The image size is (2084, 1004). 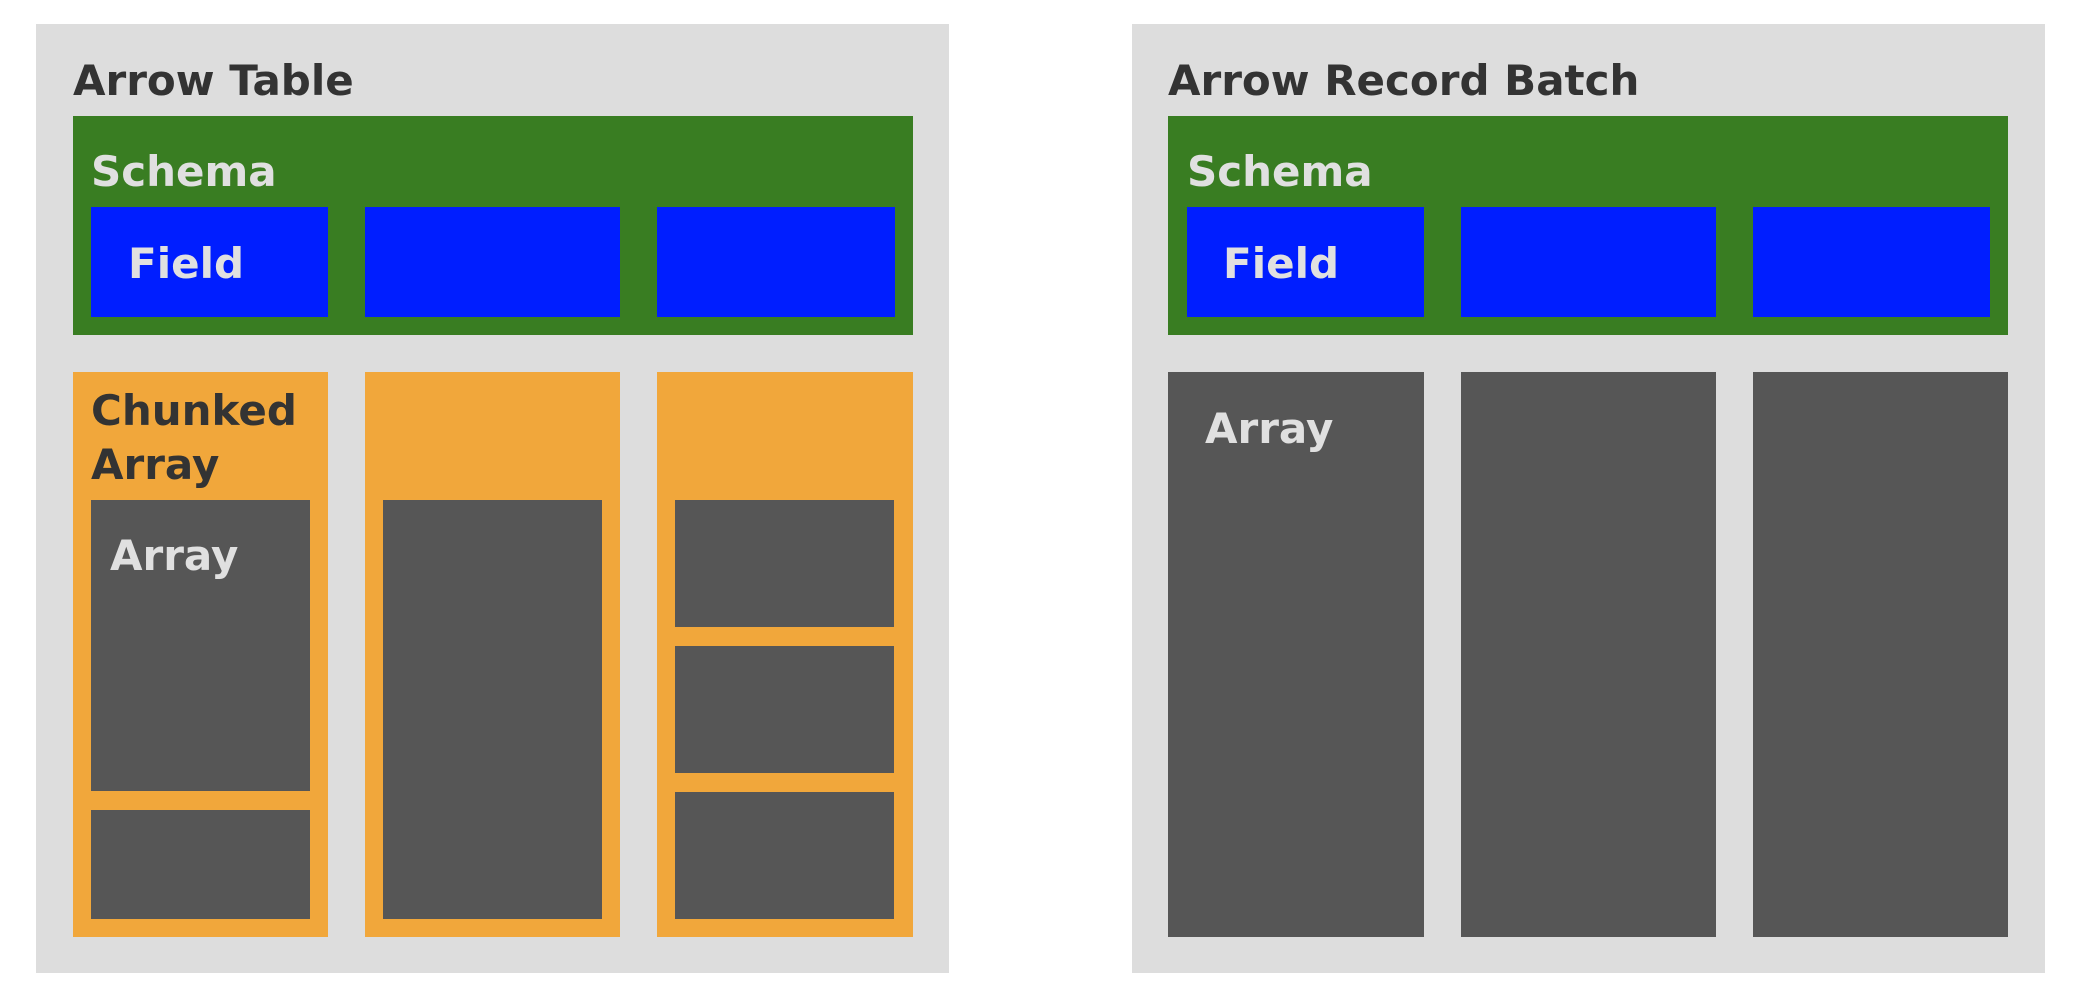 I want to click on arrow-record-batch-title: Arrow Record Batch, so click(x=1404, y=80).